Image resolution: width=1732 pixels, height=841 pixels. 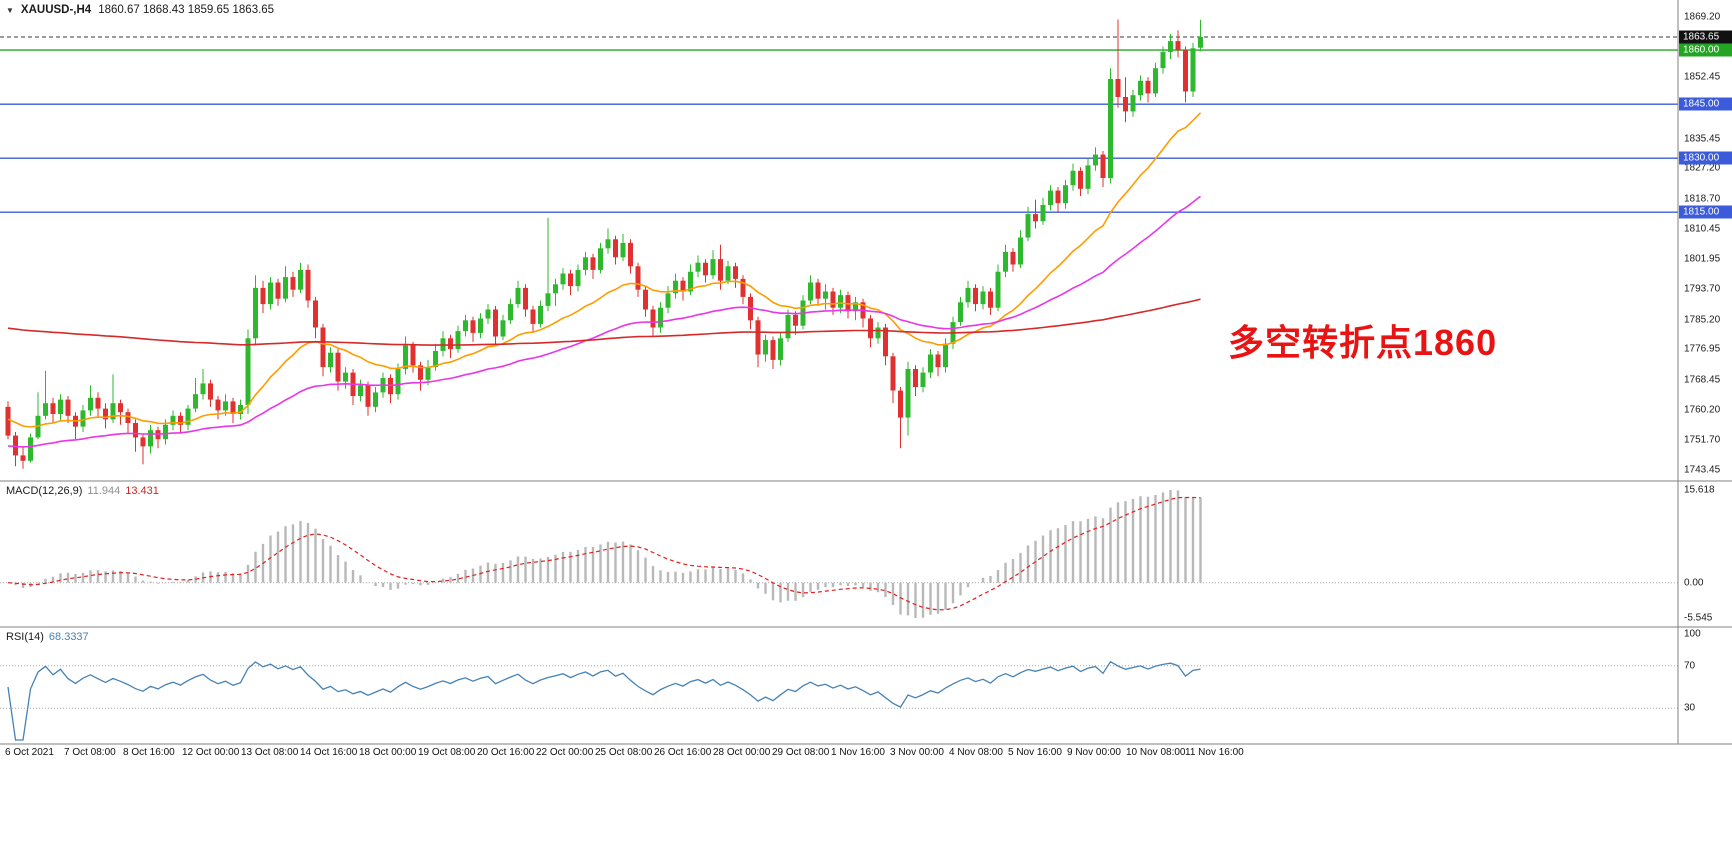 I want to click on x-axis-label: 11 Nov 16:00, so click(x=1214, y=752).